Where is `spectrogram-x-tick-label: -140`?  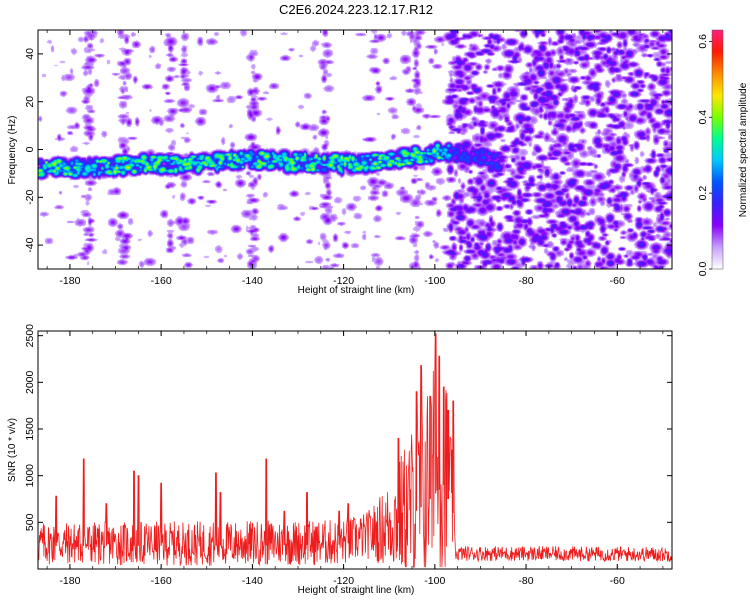 spectrogram-x-tick-label: -140 is located at coordinates (252, 281).